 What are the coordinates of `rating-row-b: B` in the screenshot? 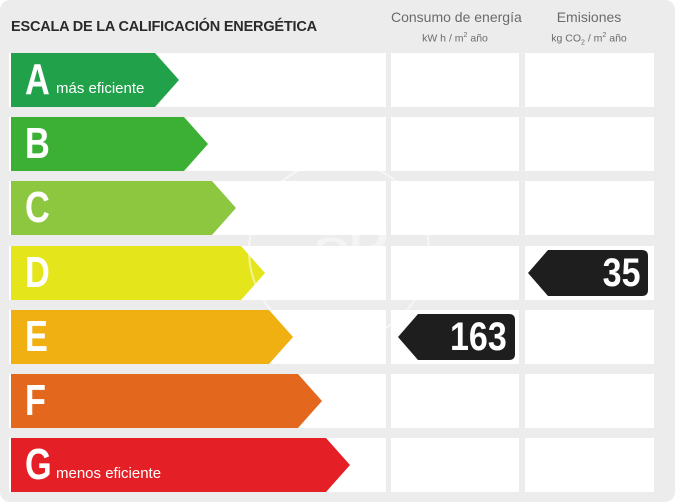 It's located at (337, 144).